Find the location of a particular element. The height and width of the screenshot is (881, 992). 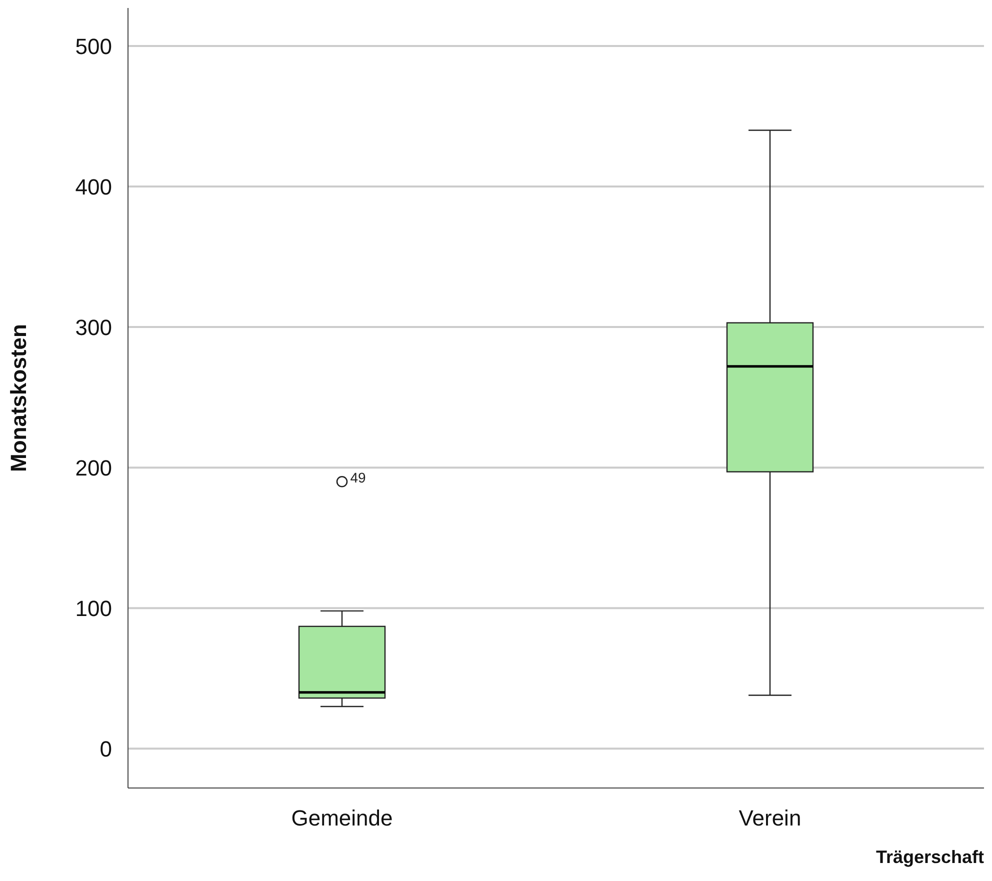

y-tick-label: 300 is located at coordinates (93, 327).